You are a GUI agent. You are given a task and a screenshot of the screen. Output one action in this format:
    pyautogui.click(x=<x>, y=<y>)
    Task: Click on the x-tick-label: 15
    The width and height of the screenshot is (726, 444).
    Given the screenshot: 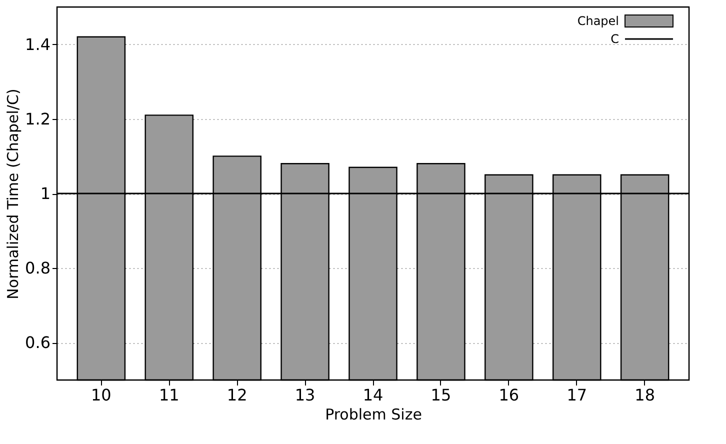 What is the action you would take?
    pyautogui.click(x=441, y=395)
    